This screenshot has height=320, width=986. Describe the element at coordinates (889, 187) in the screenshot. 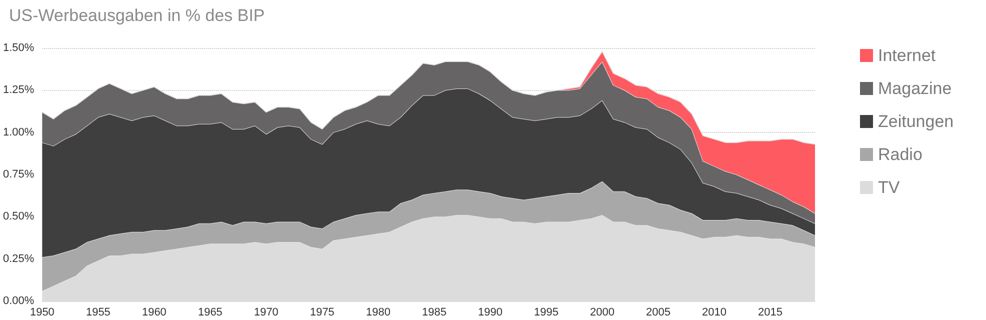

I see `legend-label: TV` at that location.